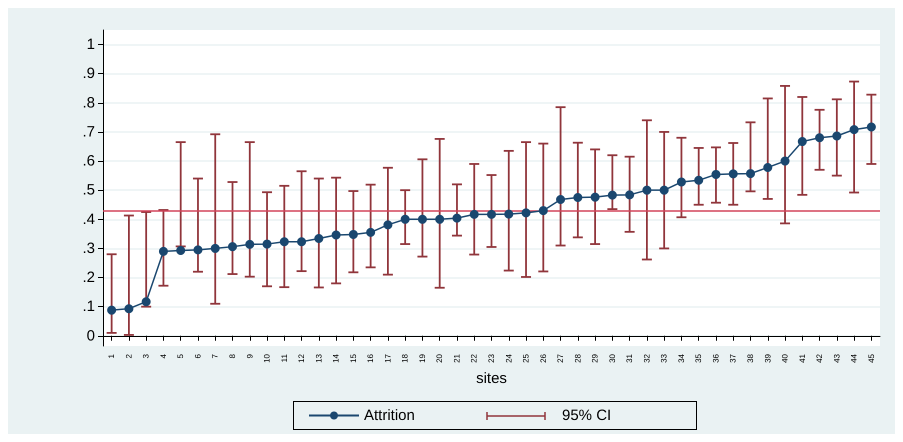  I want to click on x-tick-label: 37, so click(733, 358).